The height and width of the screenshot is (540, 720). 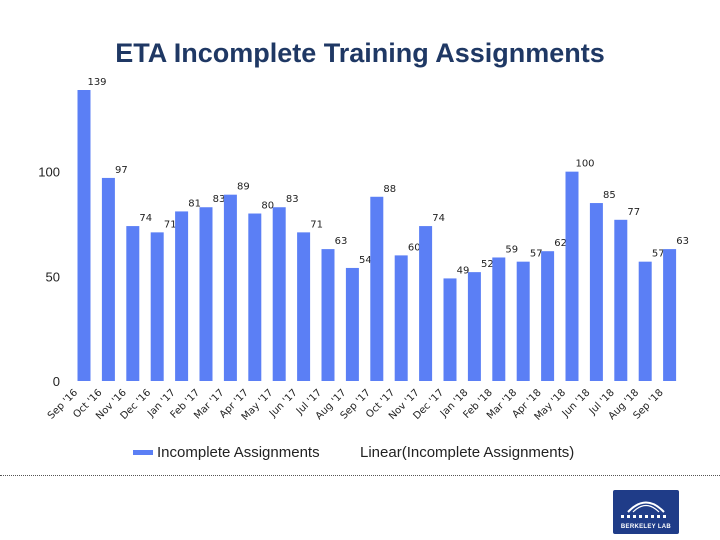 I want to click on legend-item-linear: Linear(Incomplete Assignments), so click(x=467, y=452).